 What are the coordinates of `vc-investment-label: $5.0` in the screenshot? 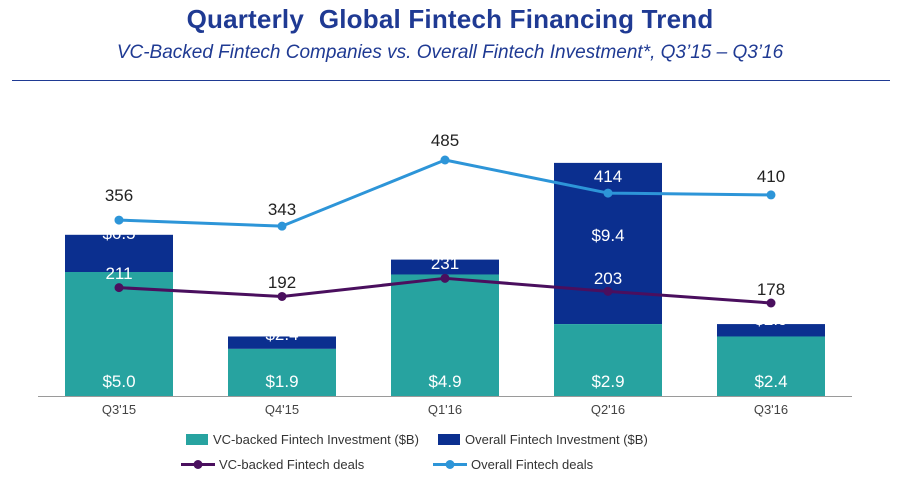 It's located at (118, 381).